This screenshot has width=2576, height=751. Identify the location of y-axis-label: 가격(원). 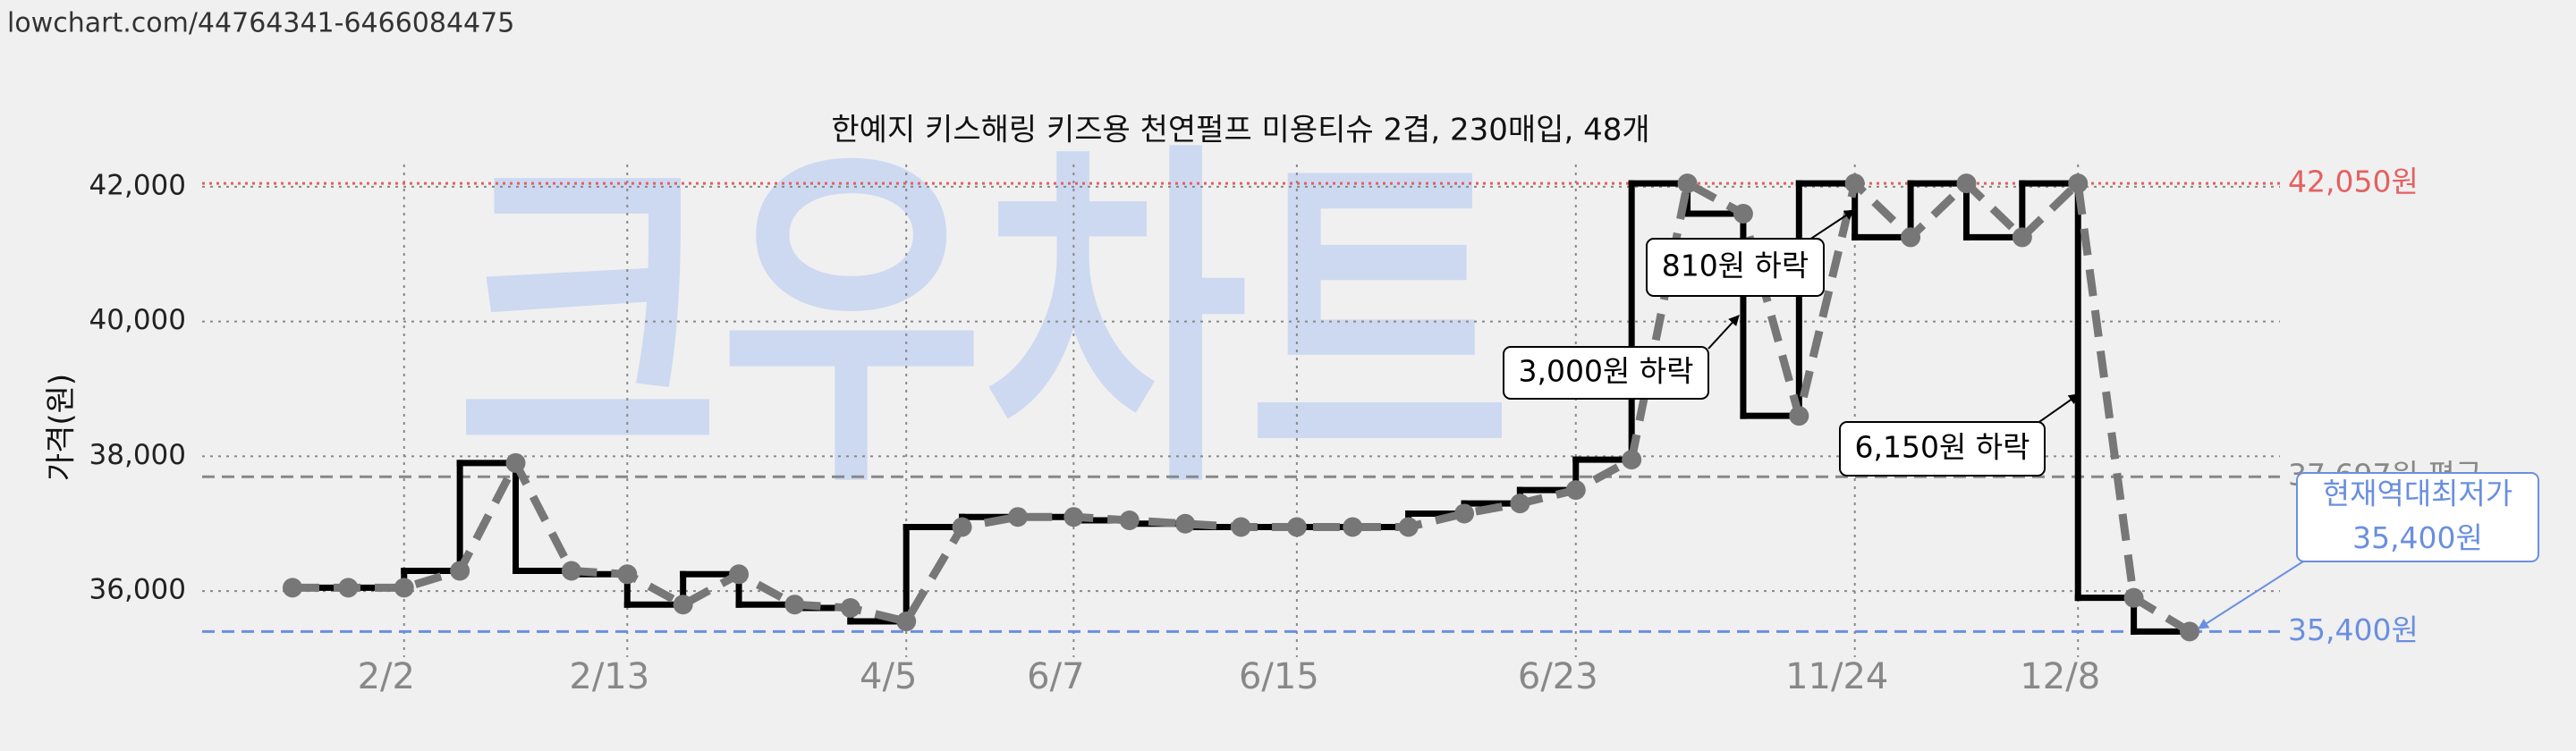
(62, 427).